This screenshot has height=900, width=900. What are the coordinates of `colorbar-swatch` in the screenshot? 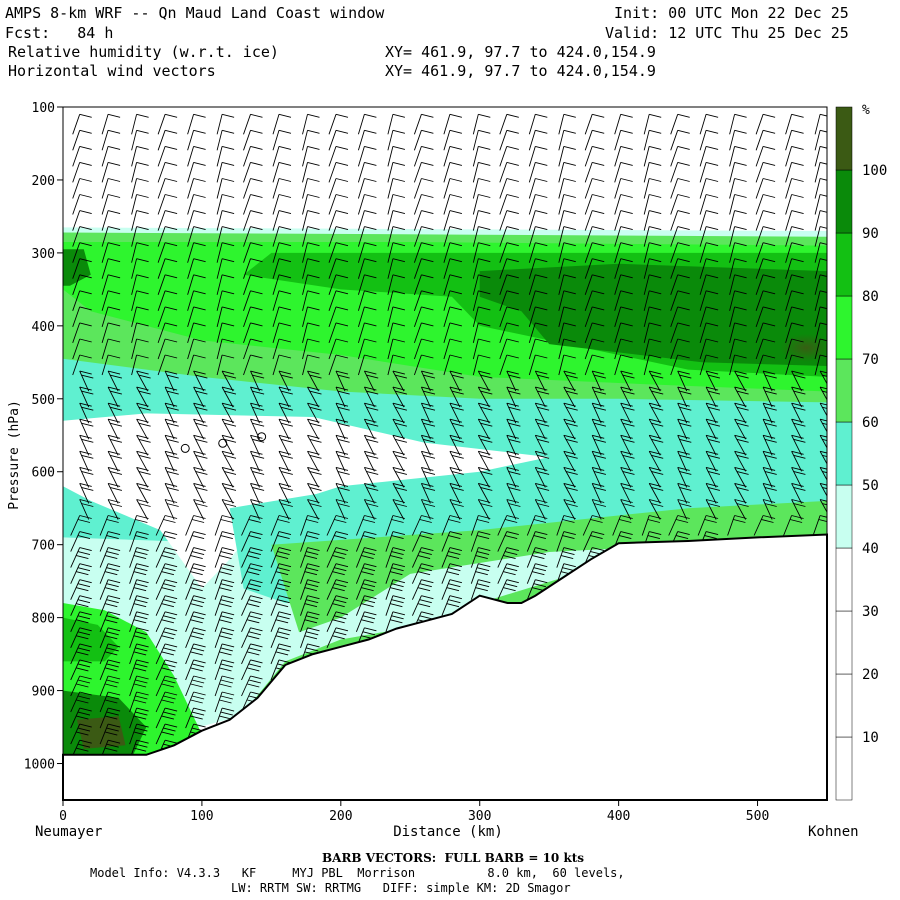 It's located at (844, 642).